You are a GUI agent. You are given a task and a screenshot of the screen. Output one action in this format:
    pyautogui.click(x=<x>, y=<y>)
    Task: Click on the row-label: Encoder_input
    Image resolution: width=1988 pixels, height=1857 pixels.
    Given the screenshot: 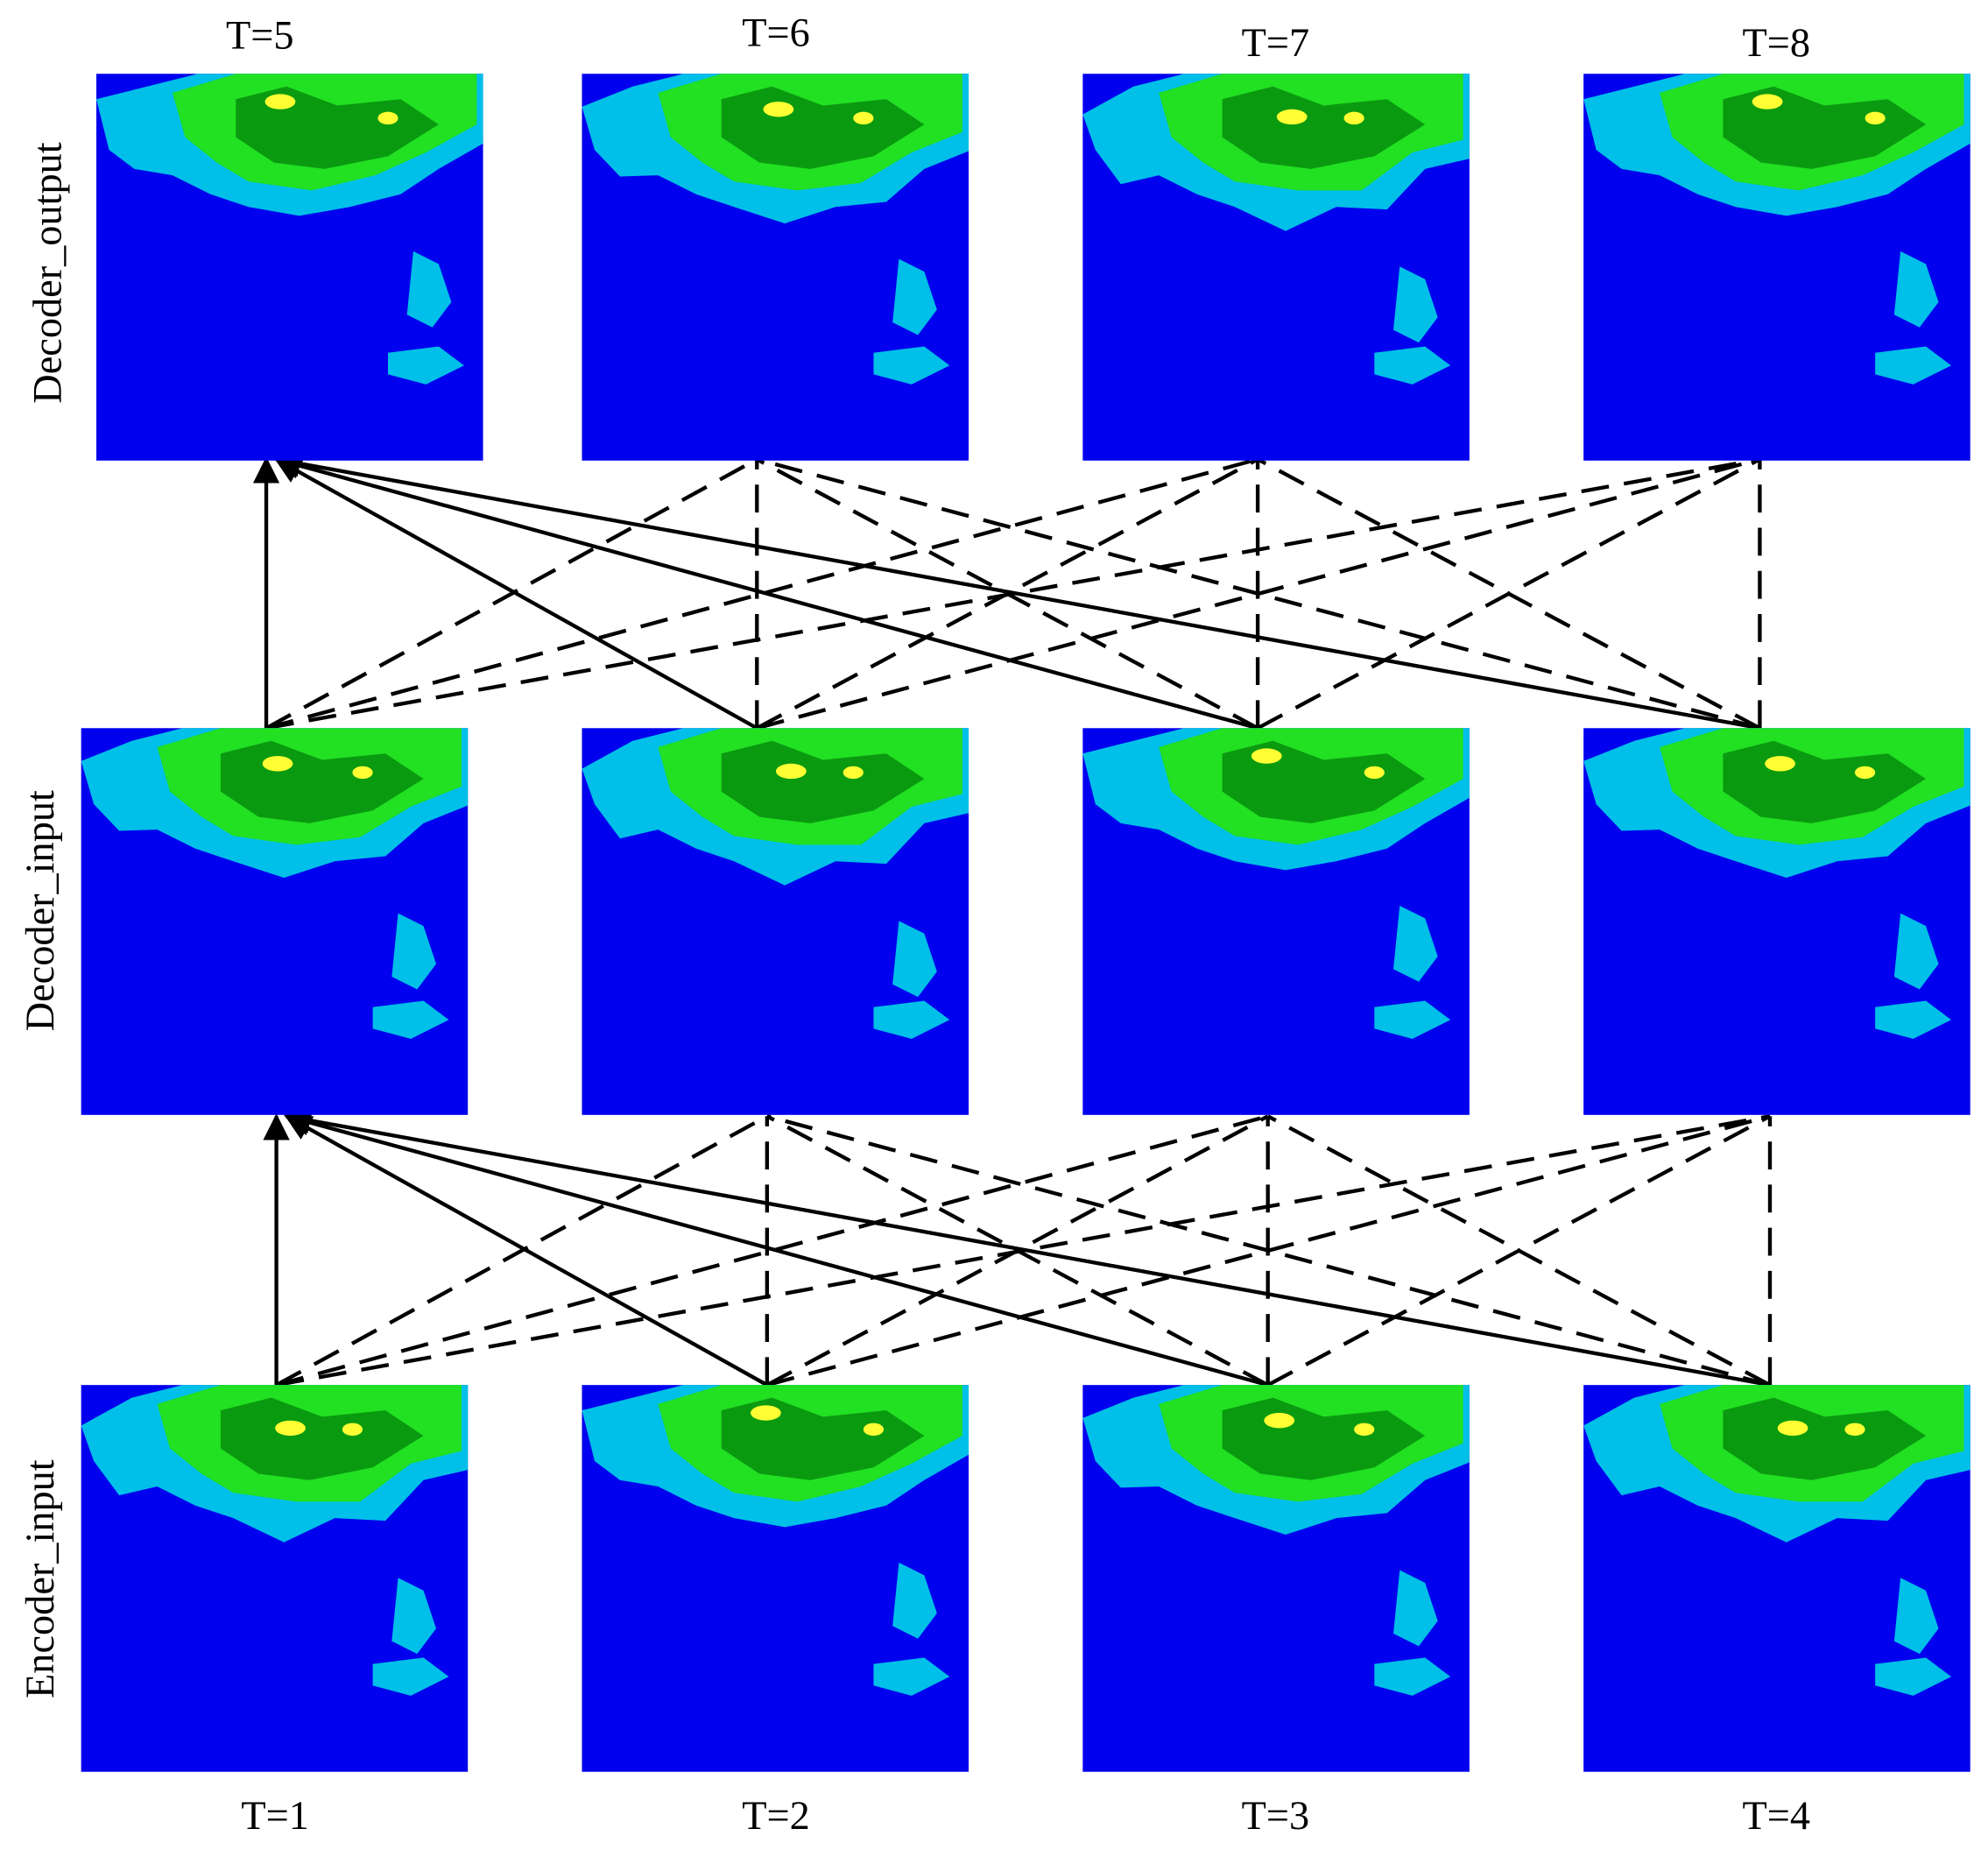 What is the action you would take?
    pyautogui.click(x=40, y=1579)
    